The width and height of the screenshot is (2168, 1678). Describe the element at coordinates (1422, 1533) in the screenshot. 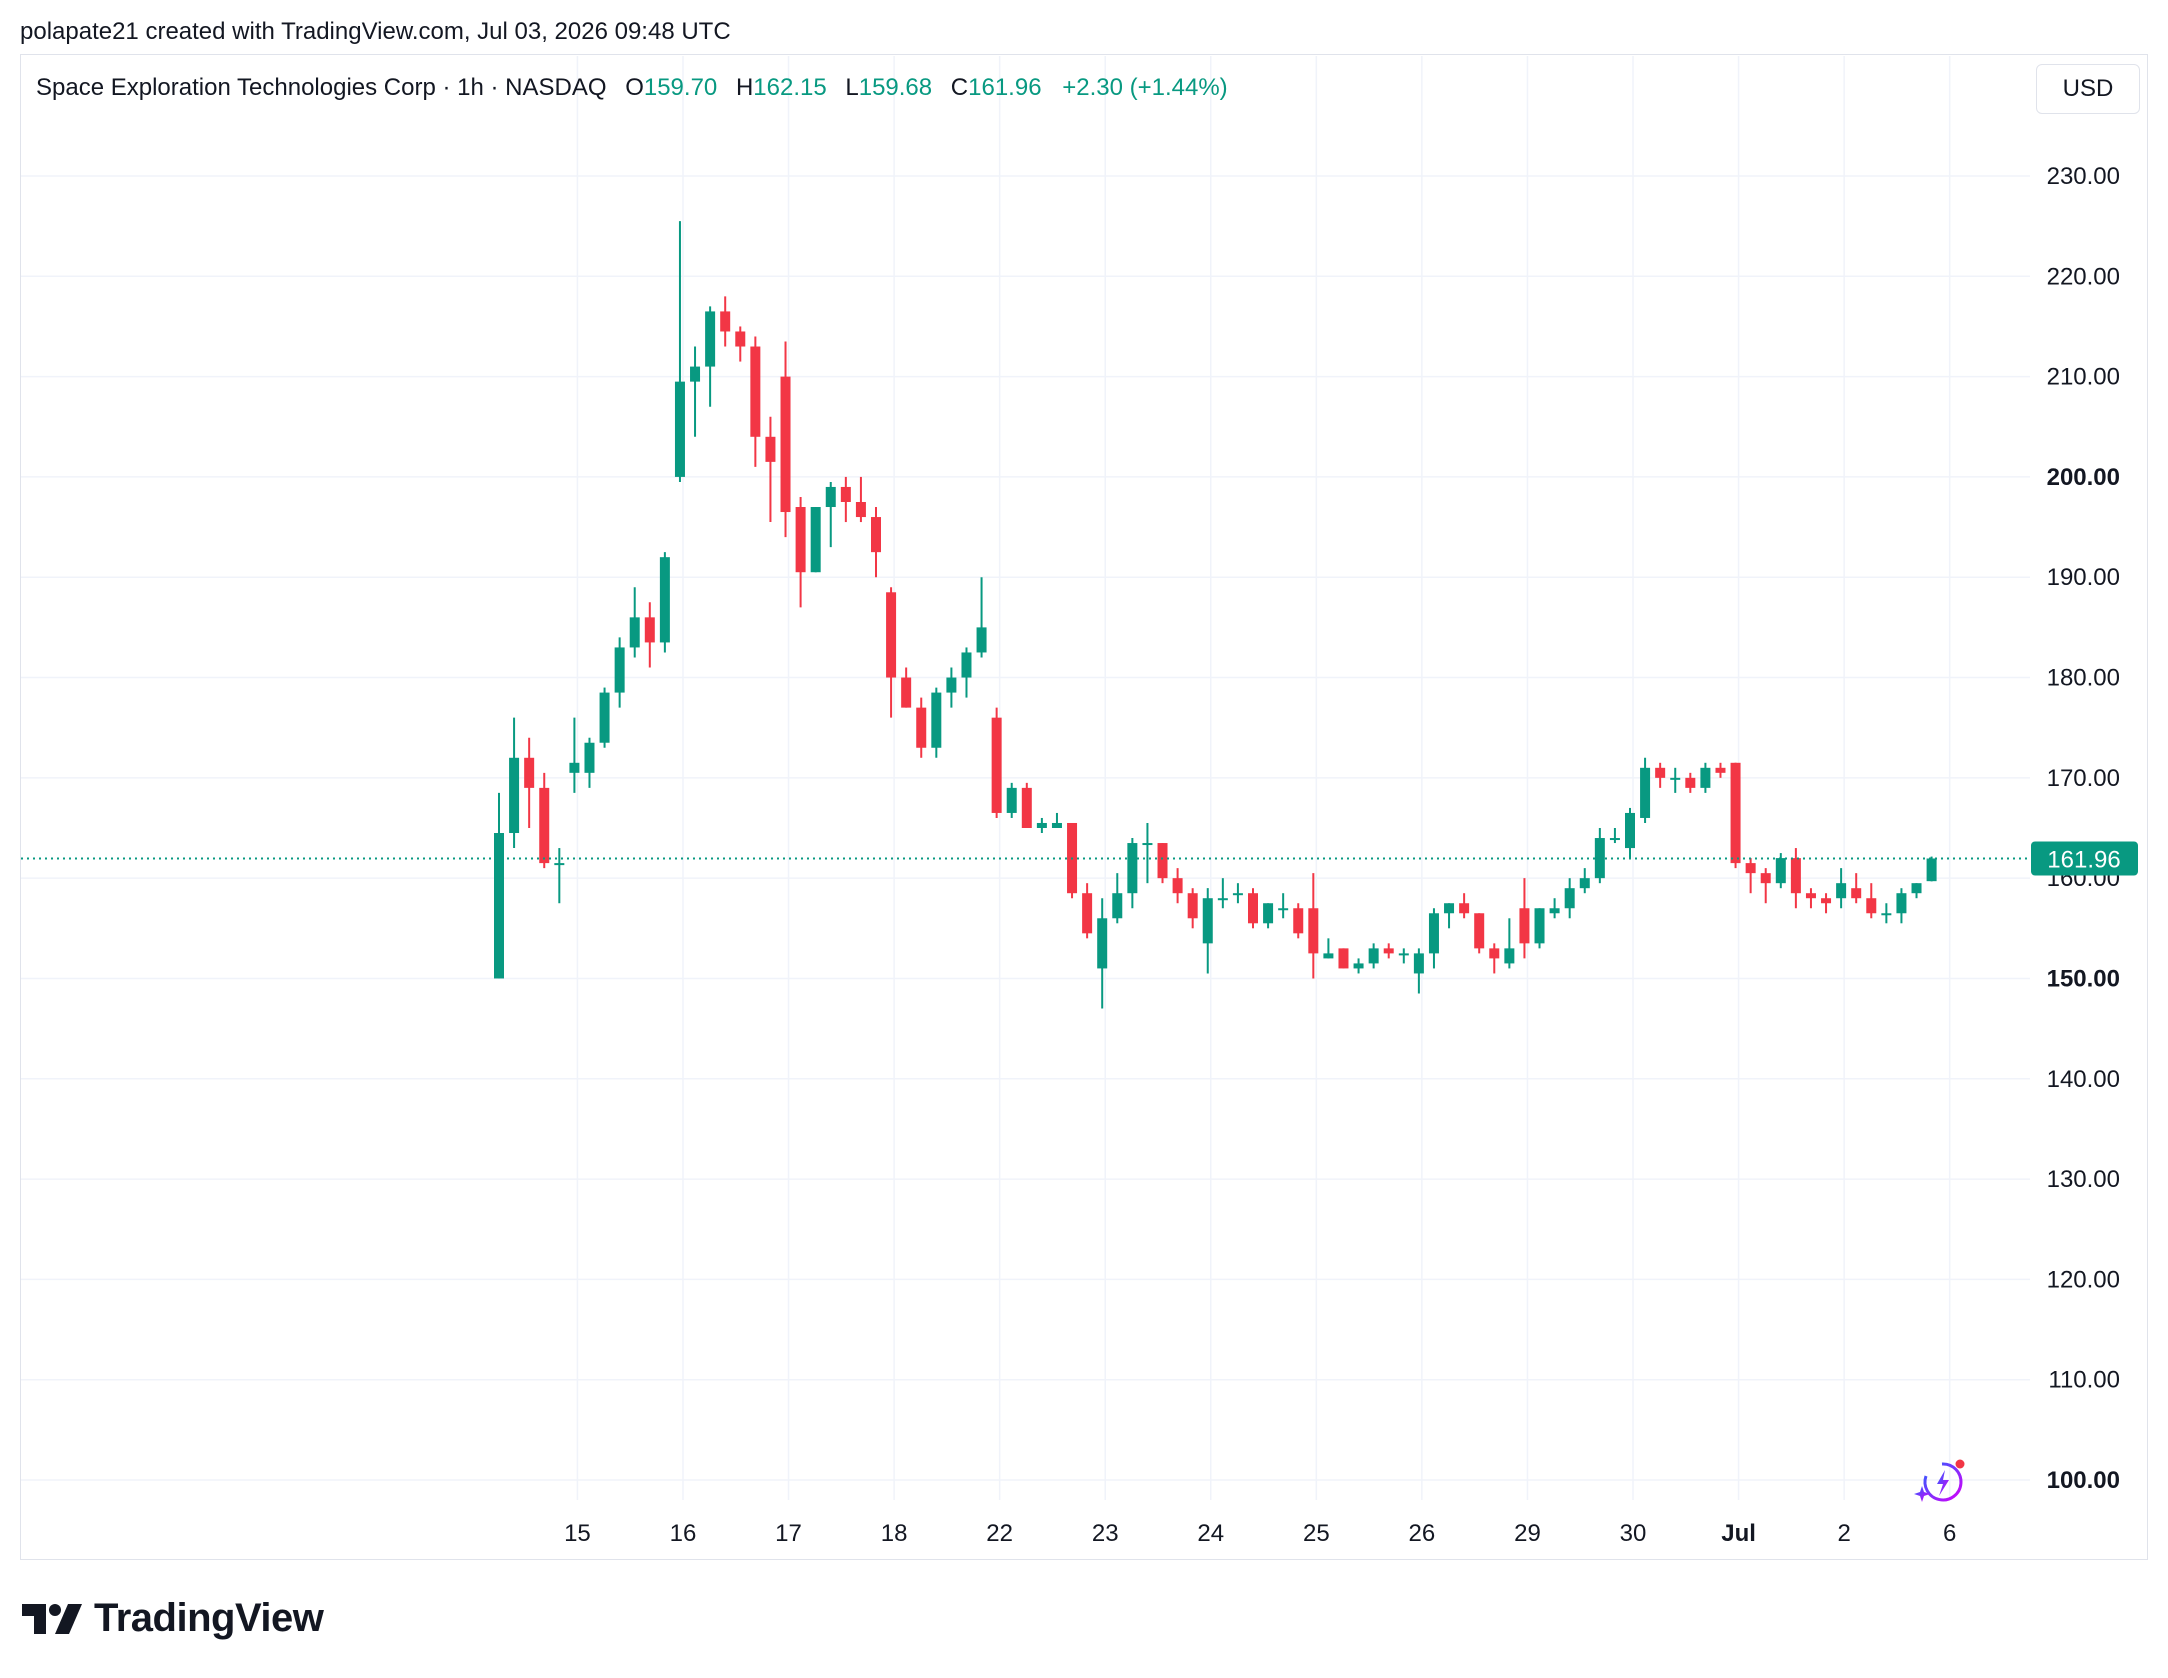

I see `x-axis-tick-label: 26` at that location.